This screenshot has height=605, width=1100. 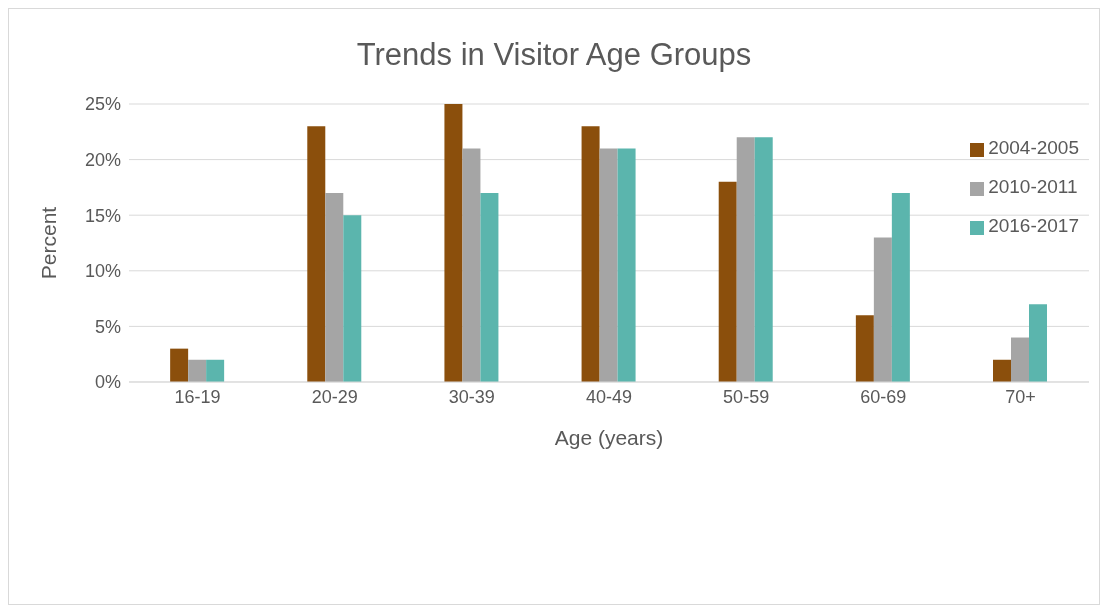 What do you see at coordinates (102, 104) in the screenshot?
I see `y-tick-label: 25%` at bounding box center [102, 104].